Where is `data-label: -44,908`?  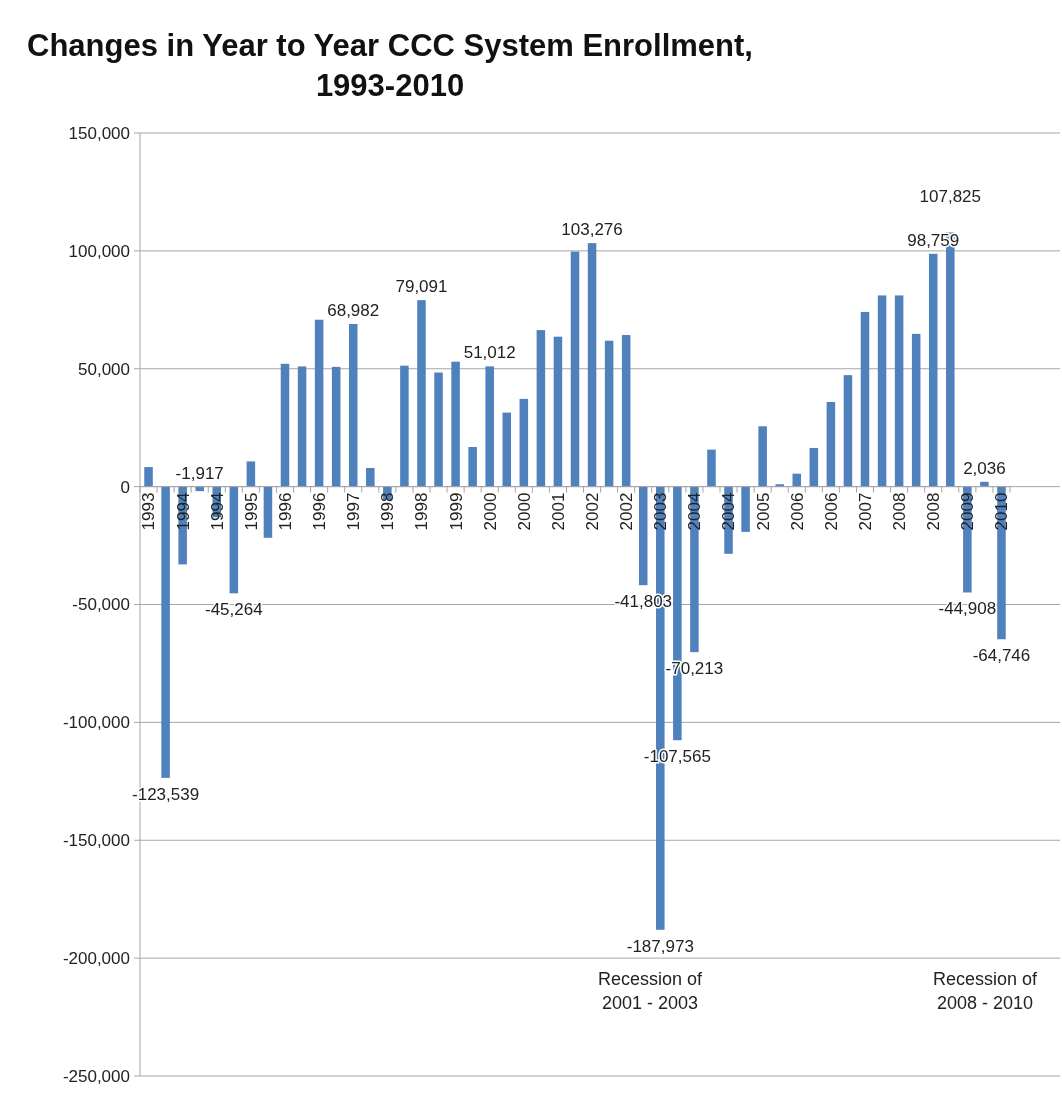
data-label: -44,908 is located at coordinates (967, 609).